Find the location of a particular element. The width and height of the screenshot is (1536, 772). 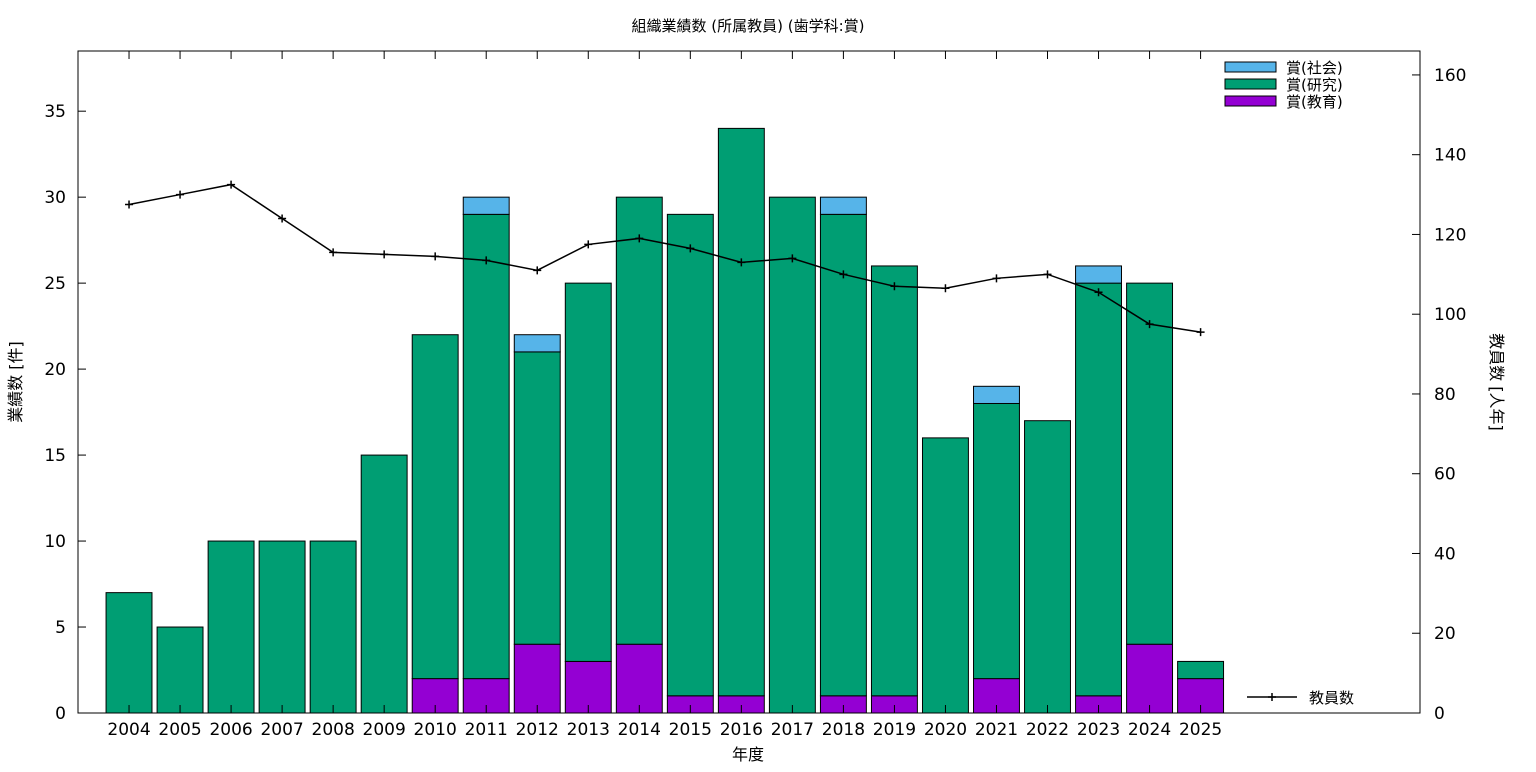

y2-tick-label: 80 is located at coordinates (1445, 395).